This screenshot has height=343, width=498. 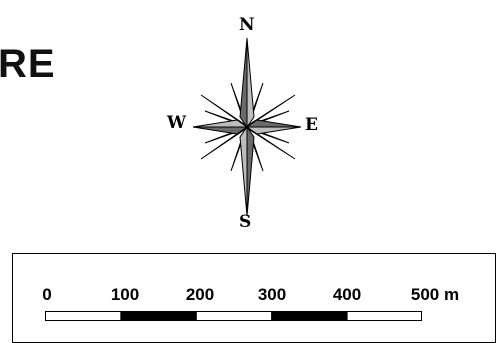 I want to click on scale-tick-label: 300, so click(x=272, y=294).